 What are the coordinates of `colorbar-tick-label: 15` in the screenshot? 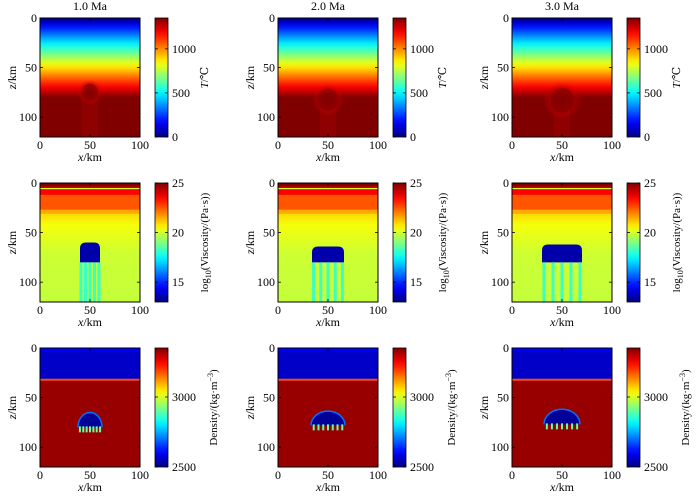 It's located at (650, 282).